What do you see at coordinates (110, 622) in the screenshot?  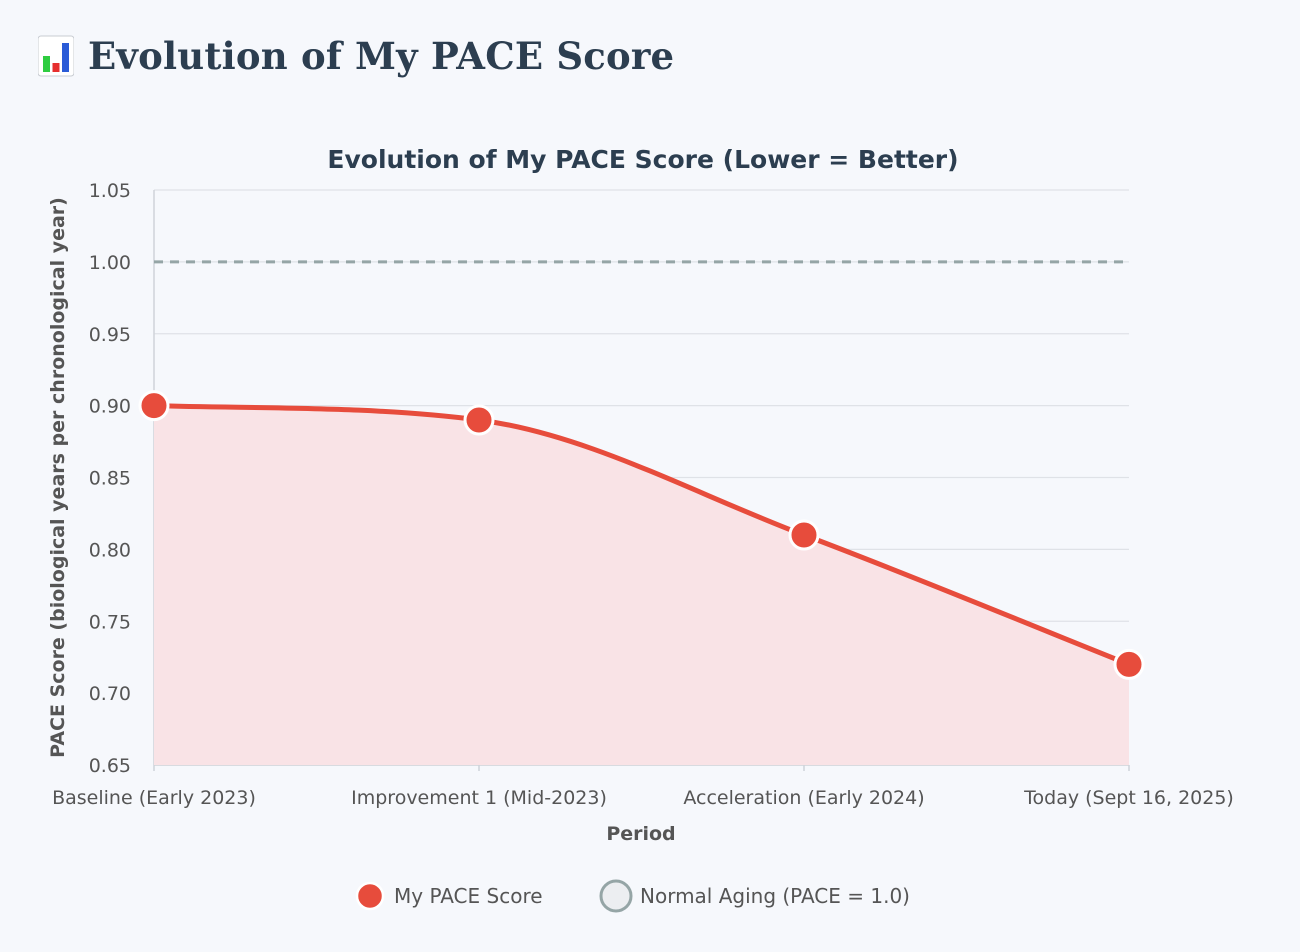 I see `y-tick-label: 0.75` at bounding box center [110, 622].